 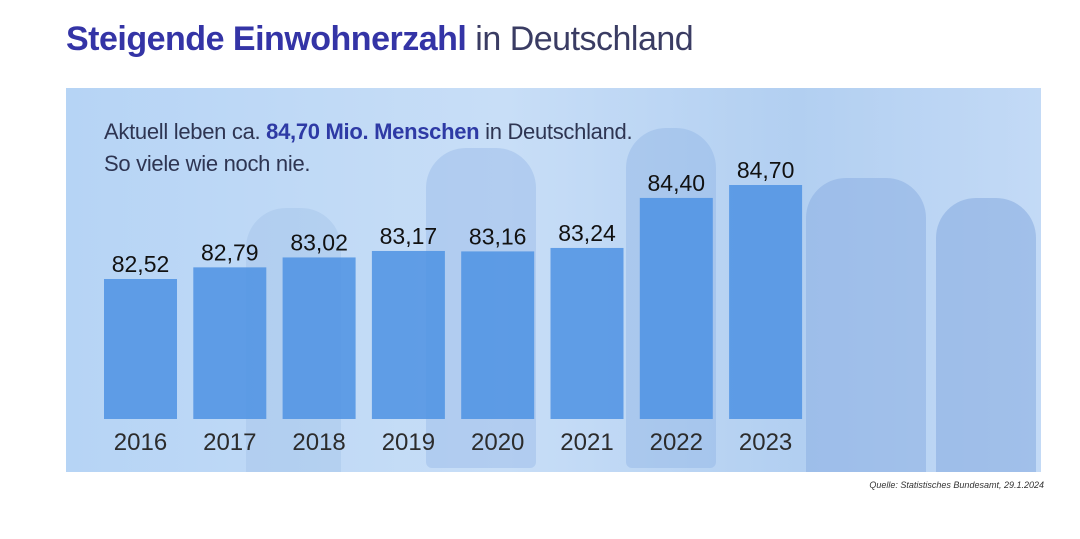 I want to click on x-tick-2023: 2023, so click(x=765, y=442).